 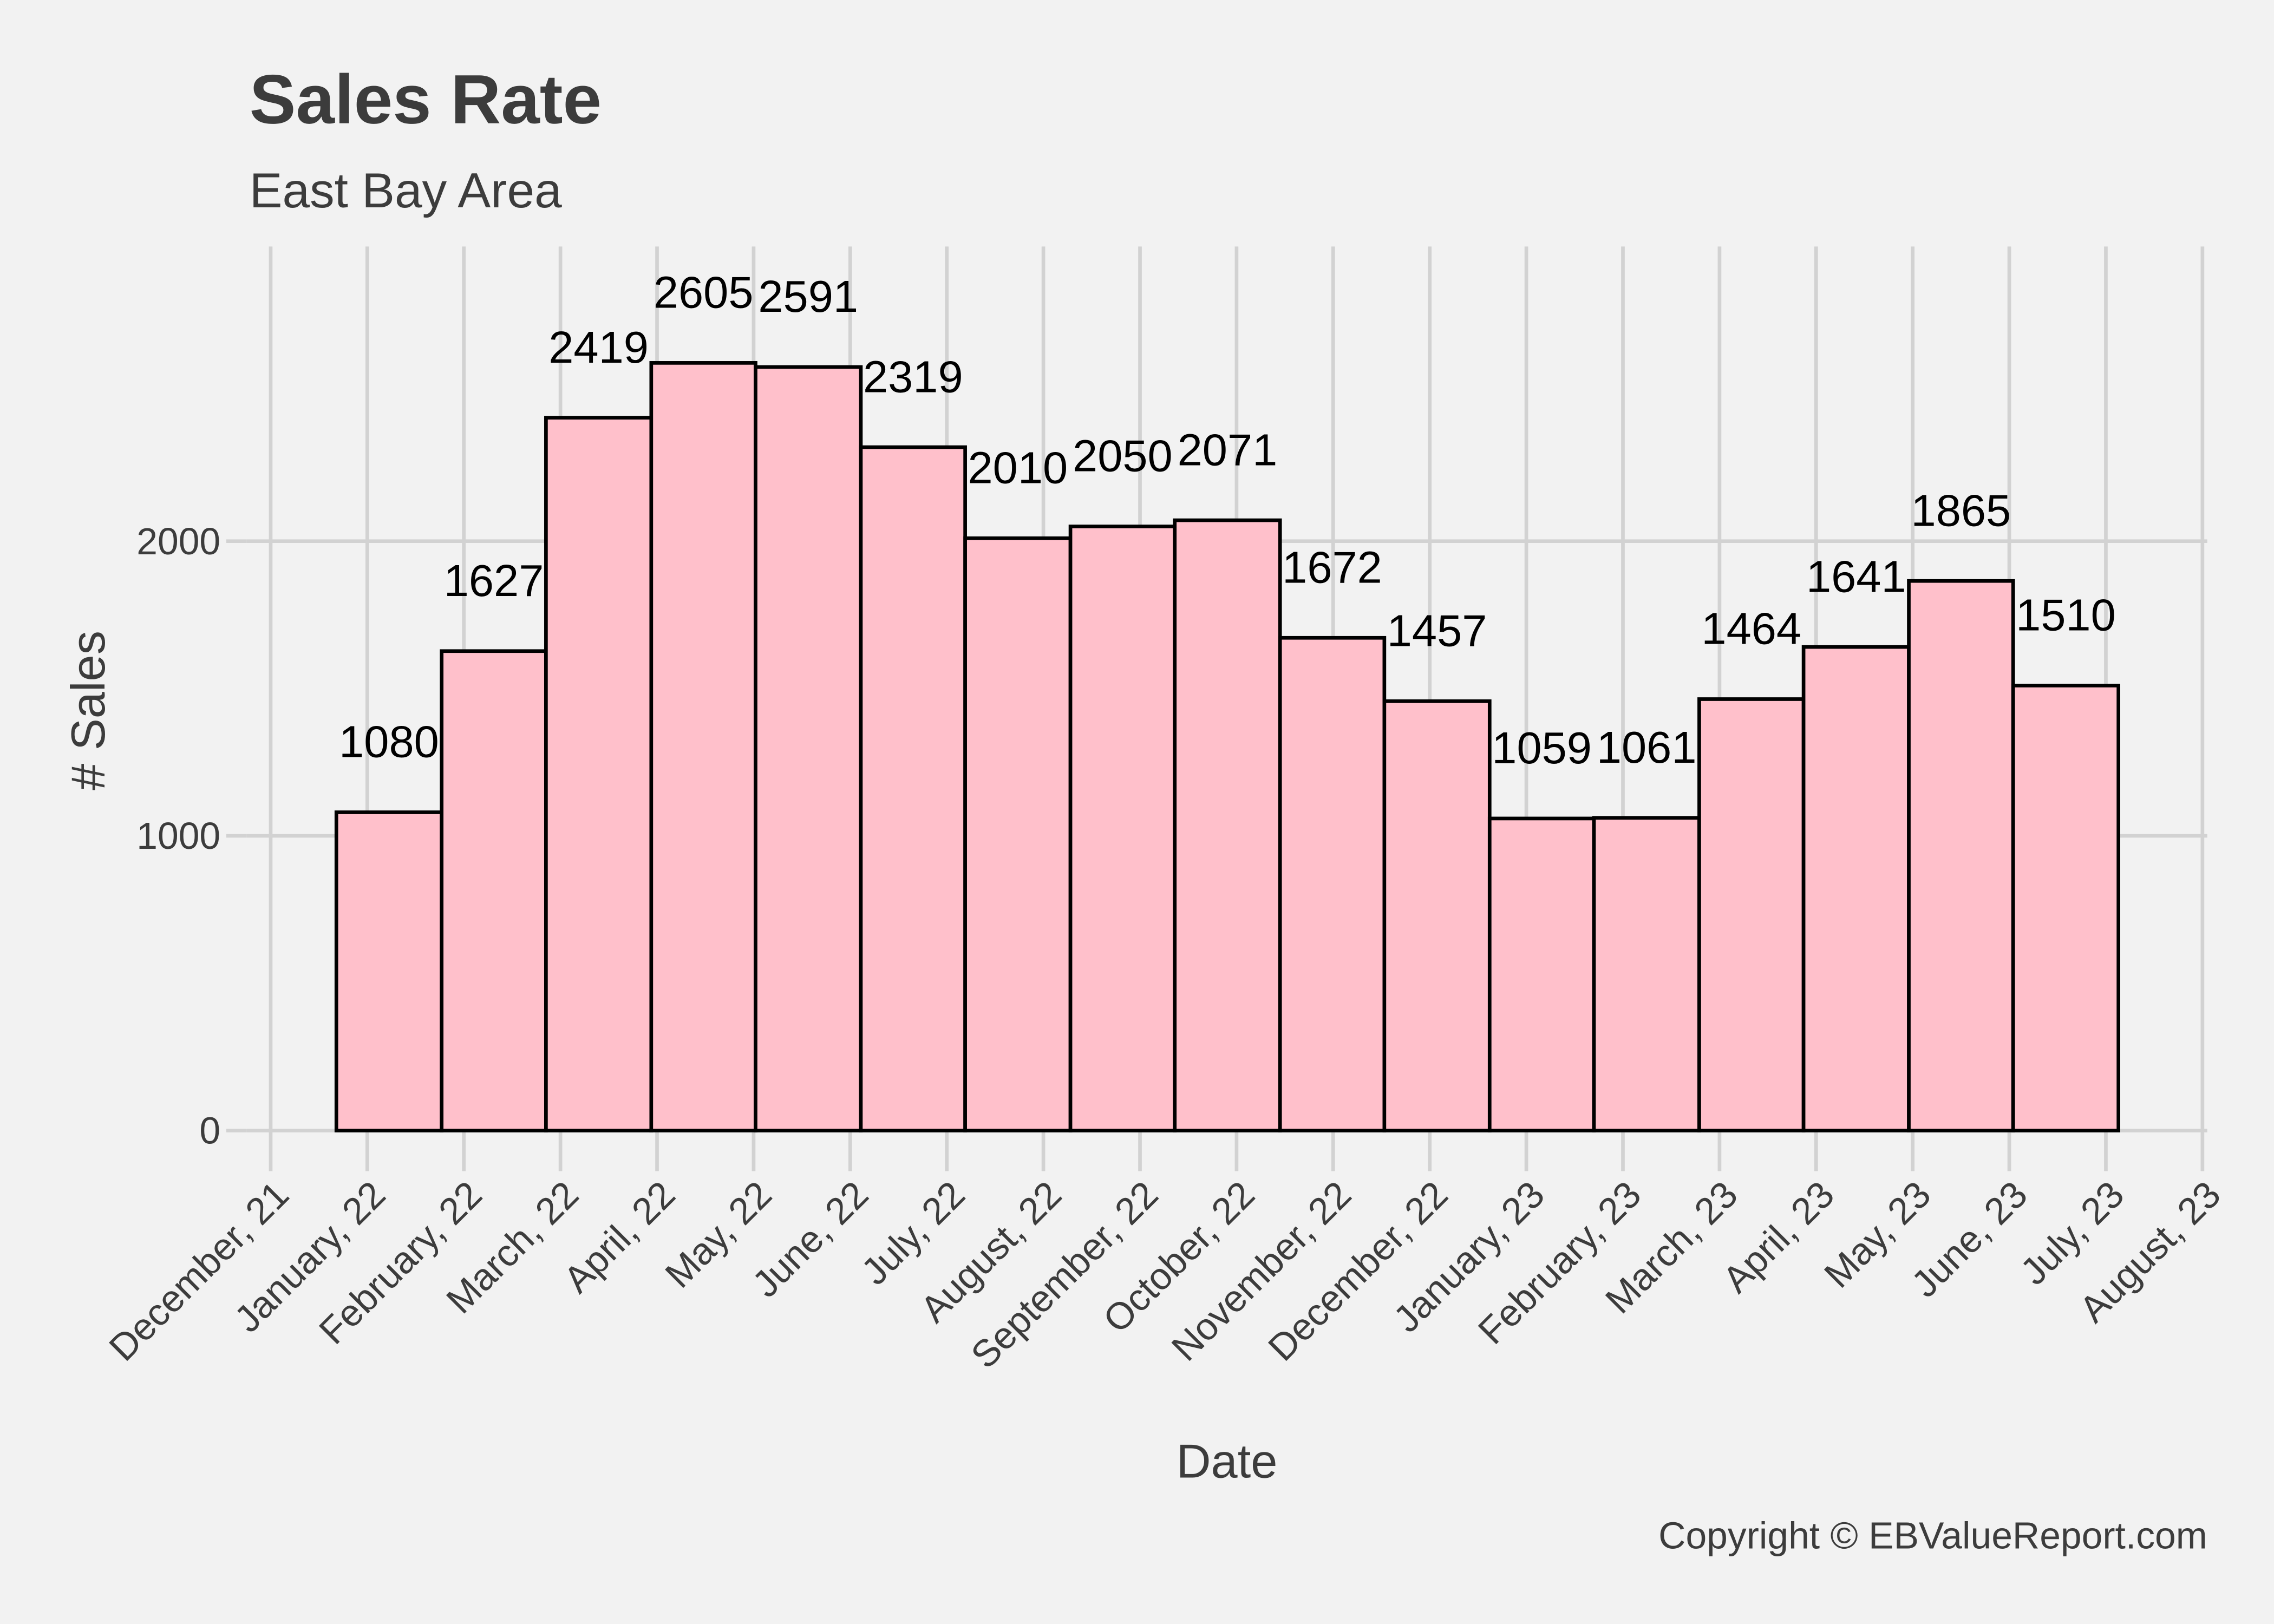 I want to click on x-axis-title: Date, so click(x=1228, y=1461).